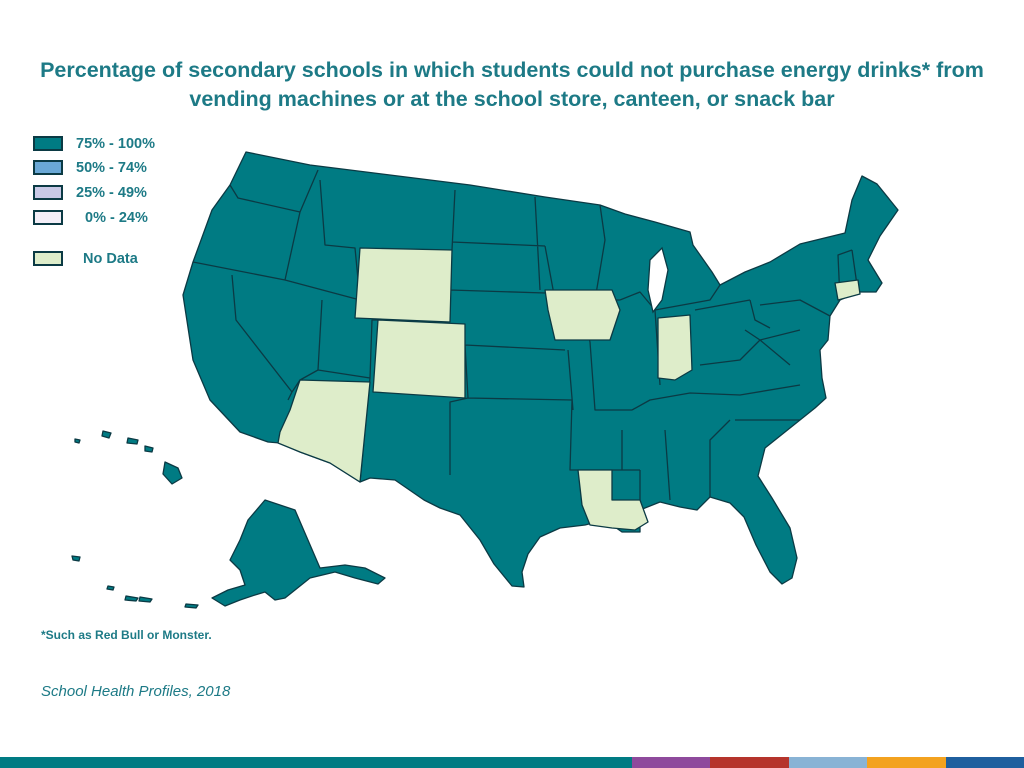 The height and width of the screenshot is (768, 1024). What do you see at coordinates (116, 218) in the screenshot?
I see `legend-label: 0% - 24%` at bounding box center [116, 218].